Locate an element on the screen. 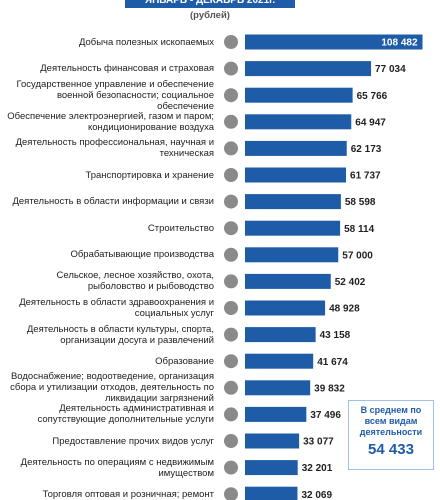 The width and height of the screenshot is (440, 500). category-label: Обрабатывающие производства is located at coordinates (142, 255).